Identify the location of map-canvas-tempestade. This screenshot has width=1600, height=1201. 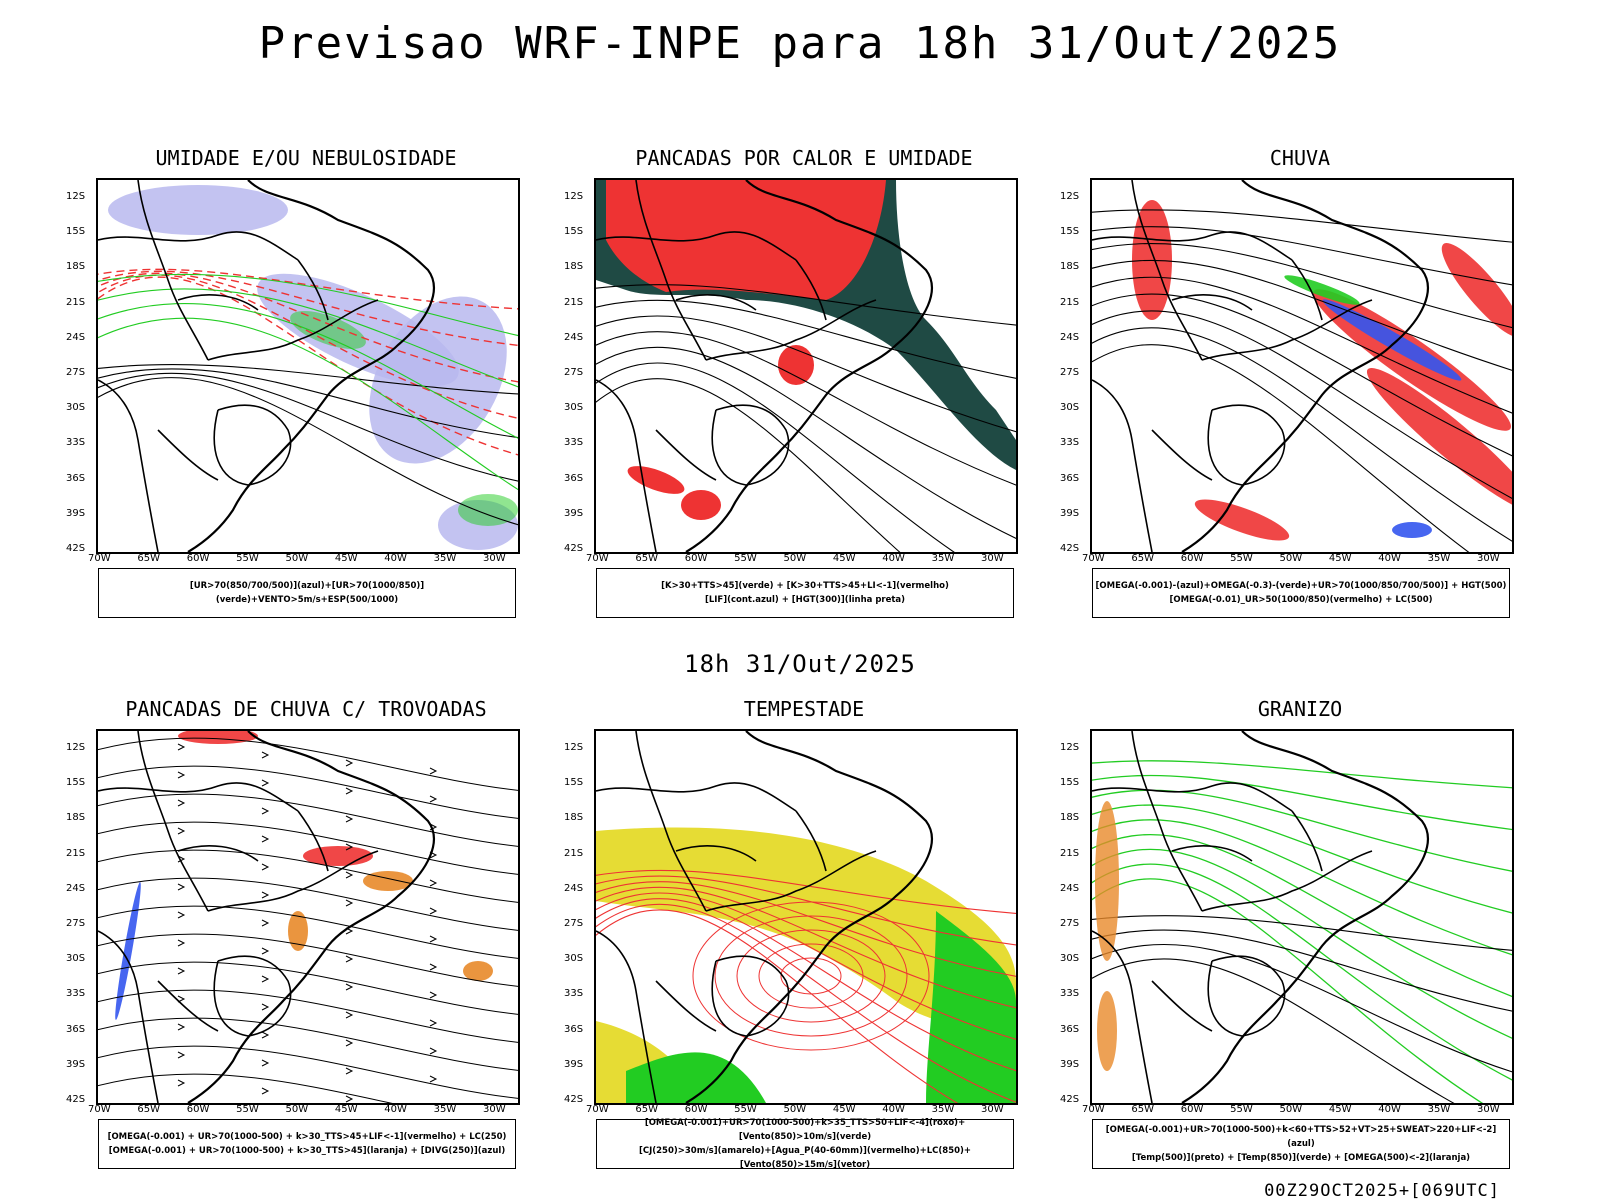
(806, 917).